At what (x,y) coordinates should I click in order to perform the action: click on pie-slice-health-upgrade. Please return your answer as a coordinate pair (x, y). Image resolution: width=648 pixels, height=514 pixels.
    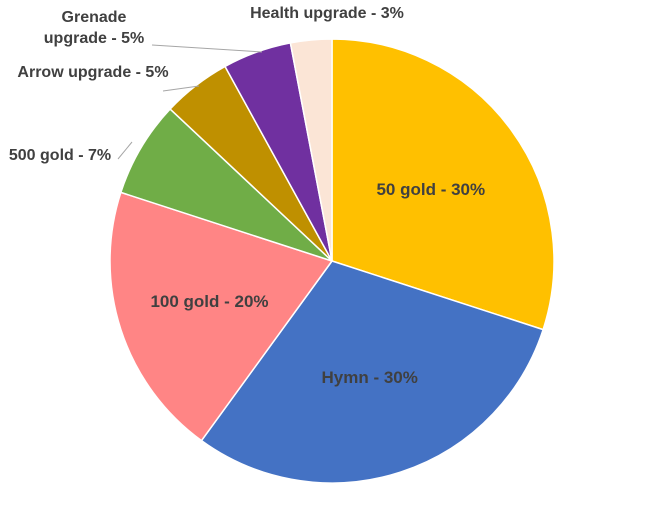
    Looking at the image, I should click on (311, 150).